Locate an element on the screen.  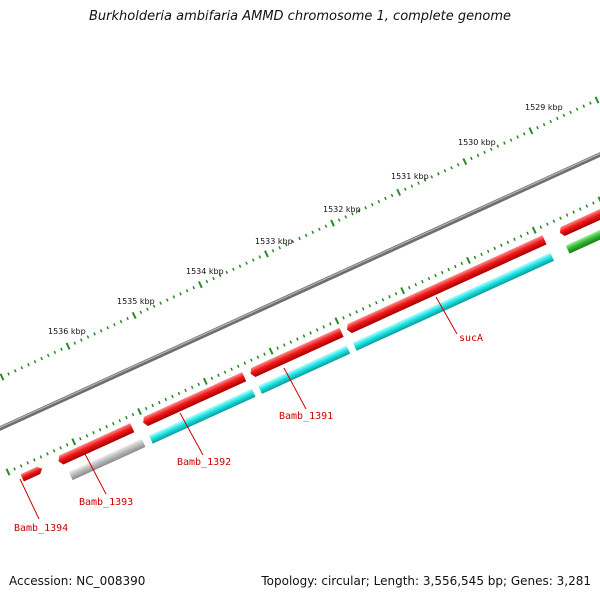
gene-next is located at coordinates (579, 213).